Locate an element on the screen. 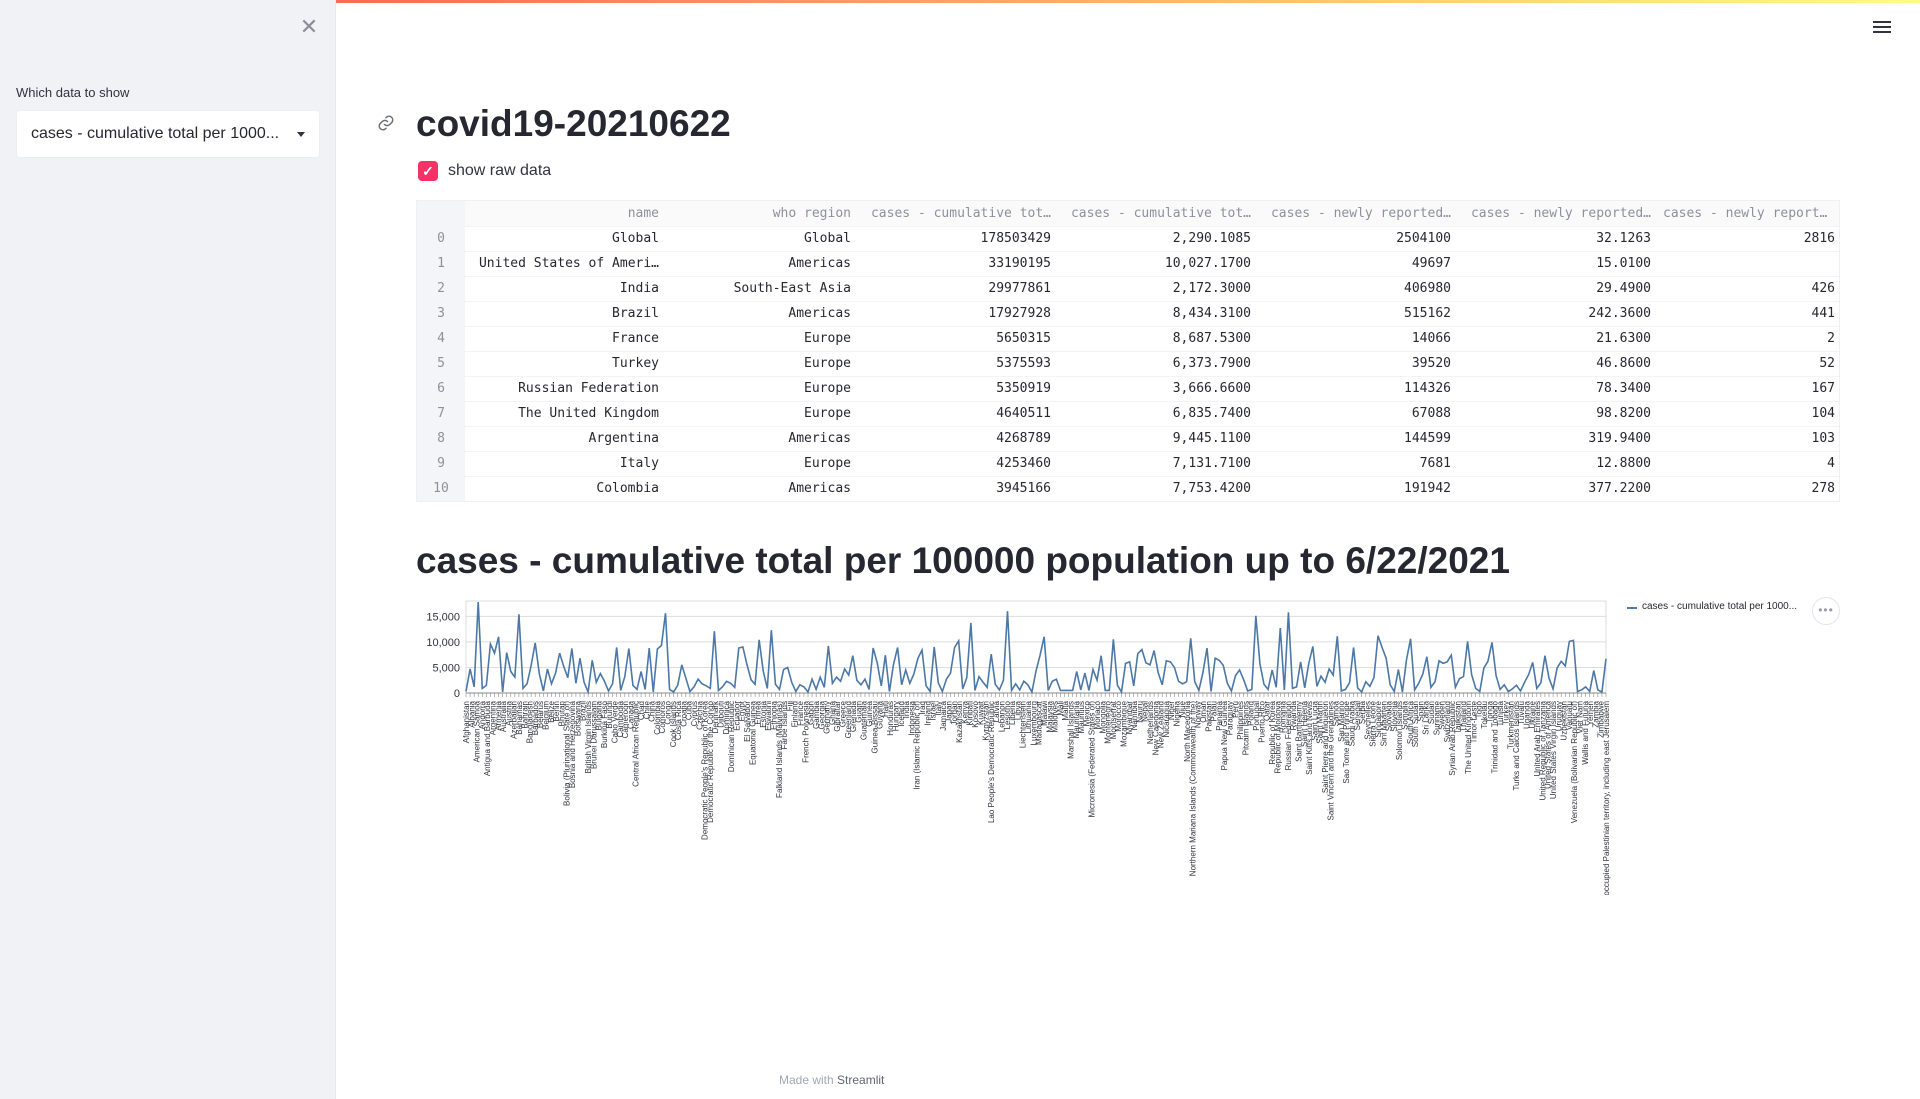 This screenshot has height=1099, width=1920. table-cell: South-East Asia is located at coordinates (761, 289).